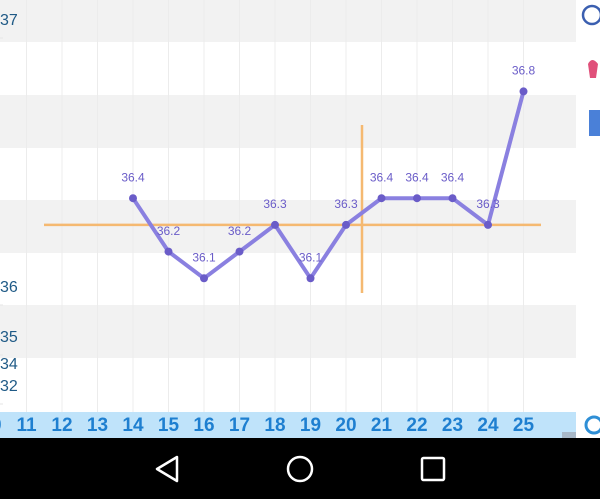  I want to click on shell-icon, so click(593, 69).